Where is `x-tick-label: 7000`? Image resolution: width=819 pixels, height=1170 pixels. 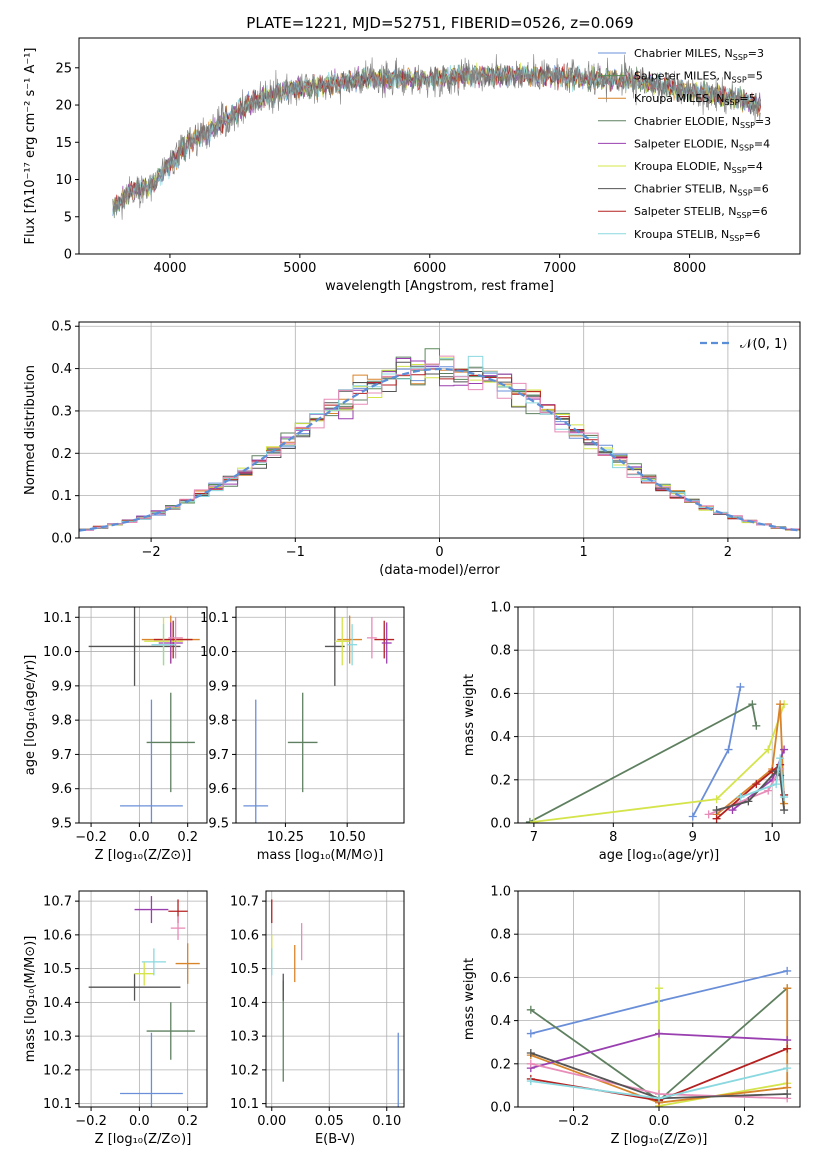
x-tick-label: 7000 is located at coordinates (559, 268).